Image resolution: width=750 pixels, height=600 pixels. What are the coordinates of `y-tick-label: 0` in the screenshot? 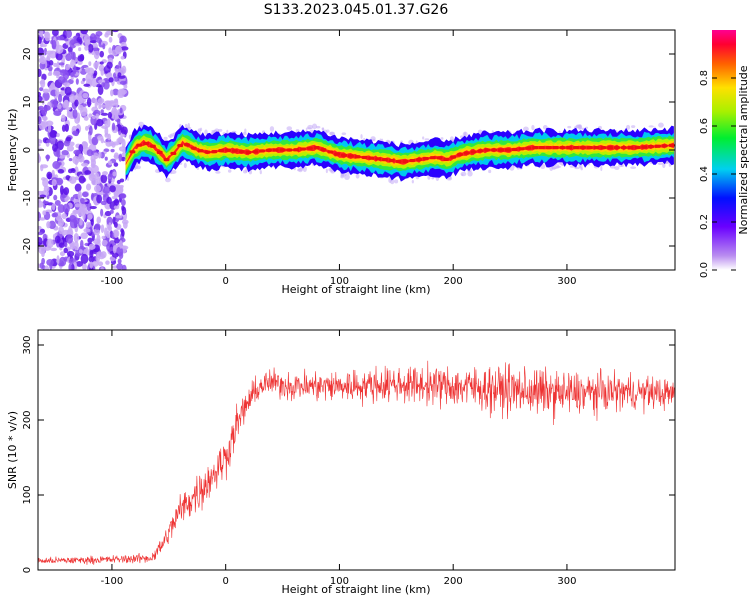 It's located at (27, 570).